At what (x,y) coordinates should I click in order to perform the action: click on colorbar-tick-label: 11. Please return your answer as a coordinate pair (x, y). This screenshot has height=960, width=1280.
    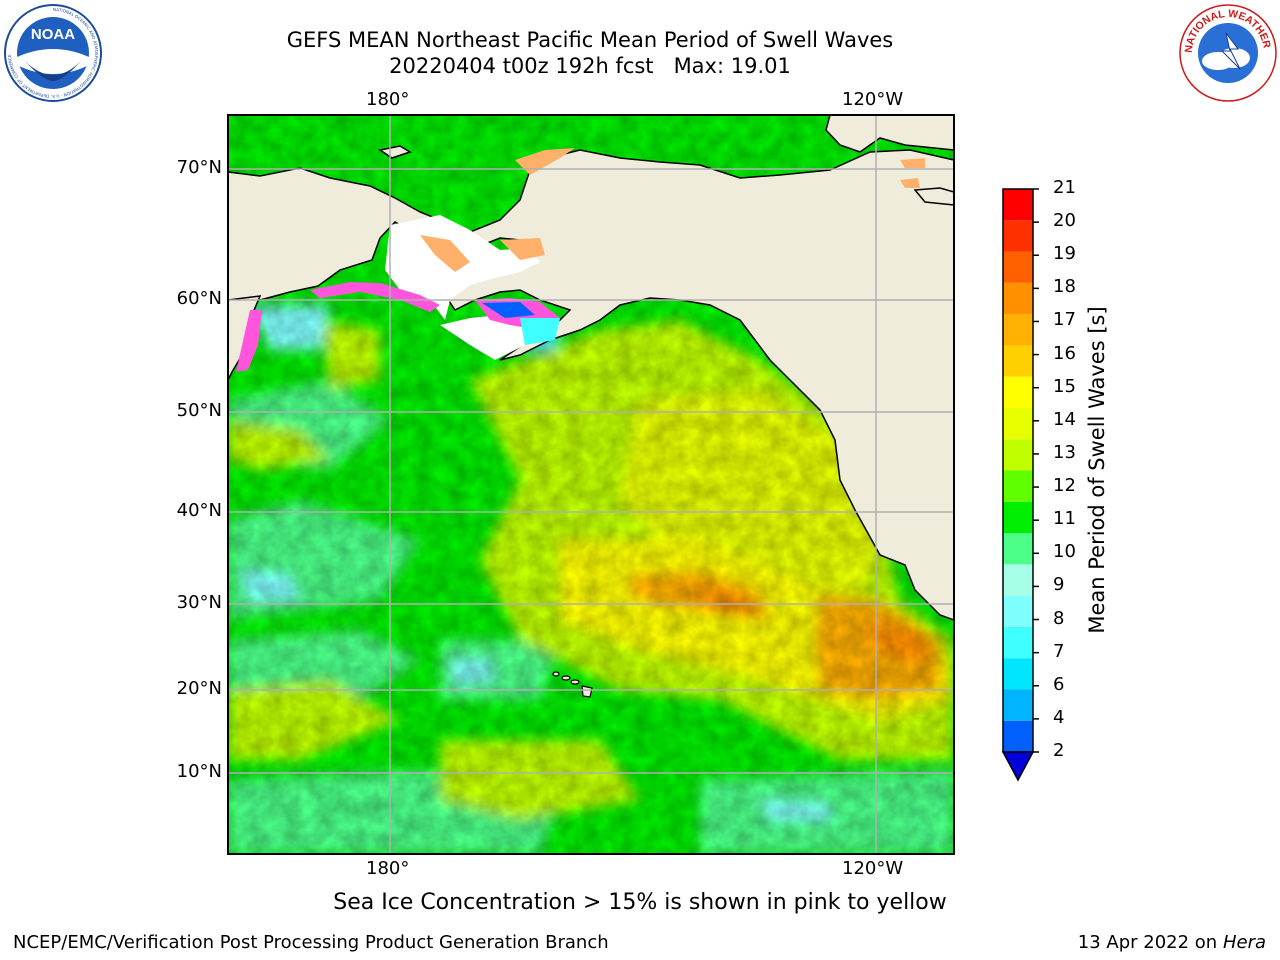
    Looking at the image, I should click on (1064, 519).